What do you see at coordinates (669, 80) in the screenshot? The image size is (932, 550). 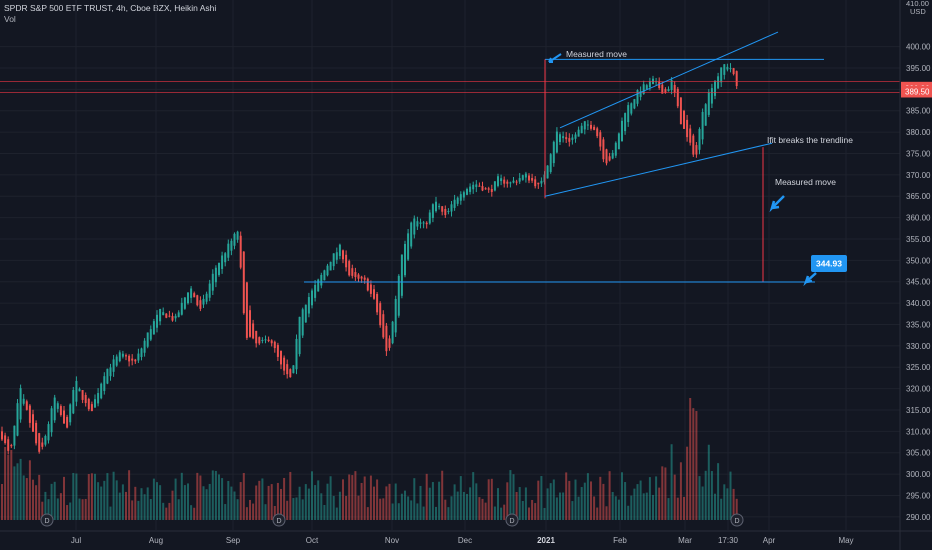 I see `upper-trendline` at bounding box center [669, 80].